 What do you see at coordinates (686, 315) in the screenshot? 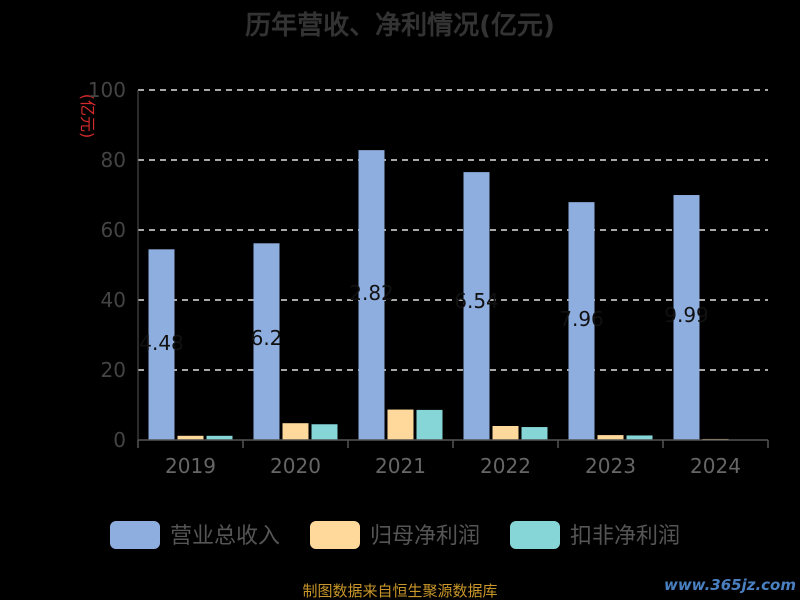
I see `data-label: 9.99` at bounding box center [686, 315].